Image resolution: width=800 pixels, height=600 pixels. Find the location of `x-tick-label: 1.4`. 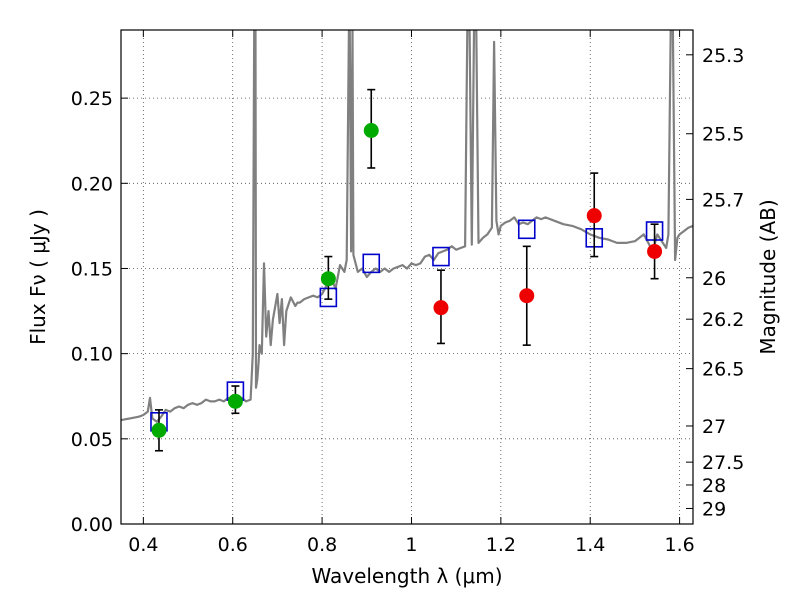

x-tick-label: 1.4 is located at coordinates (590, 545).